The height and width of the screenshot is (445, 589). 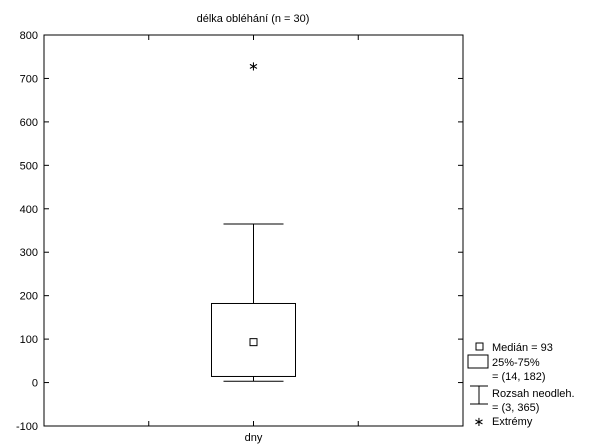 I want to click on y-tick-label: -100, so click(x=27, y=427).